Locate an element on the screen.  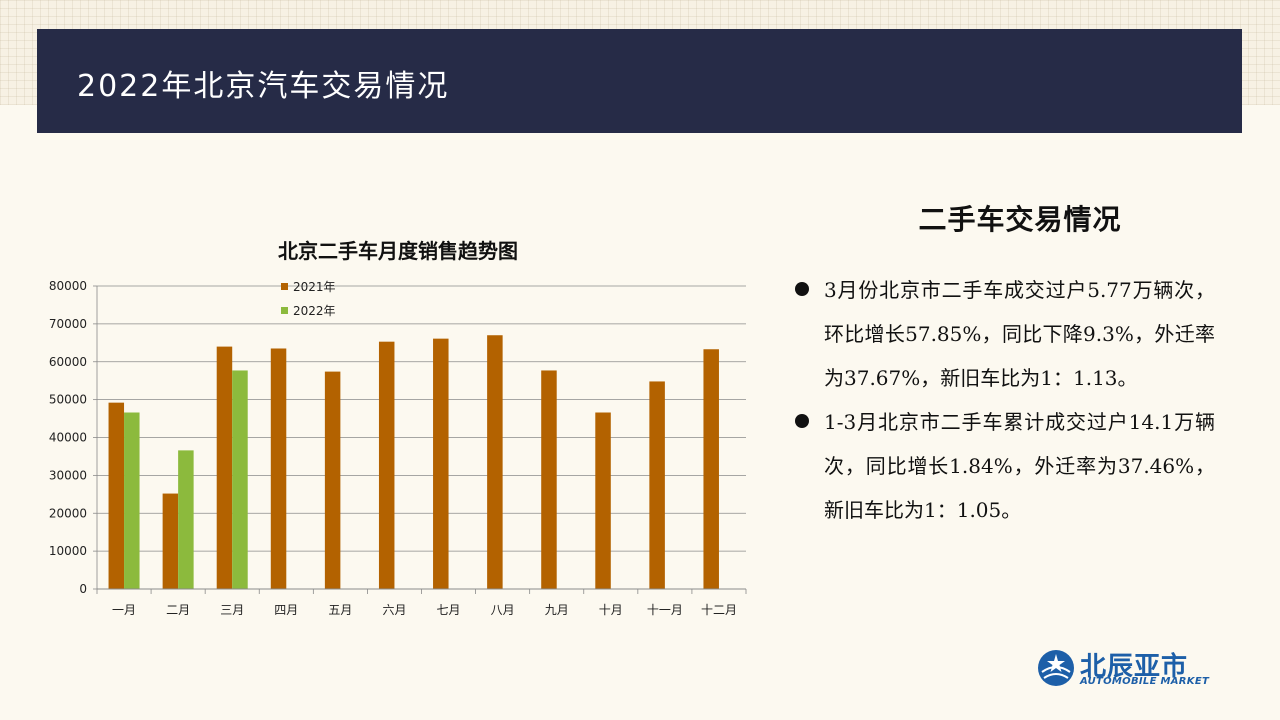
legend-label: 2022年 is located at coordinates (314, 311).